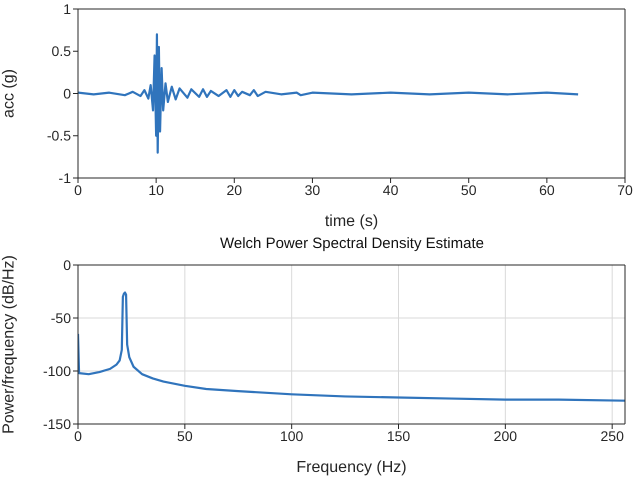 This screenshot has width=634, height=485. What do you see at coordinates (61, 318) in the screenshot?
I see `y-tick-label: -50` at bounding box center [61, 318].